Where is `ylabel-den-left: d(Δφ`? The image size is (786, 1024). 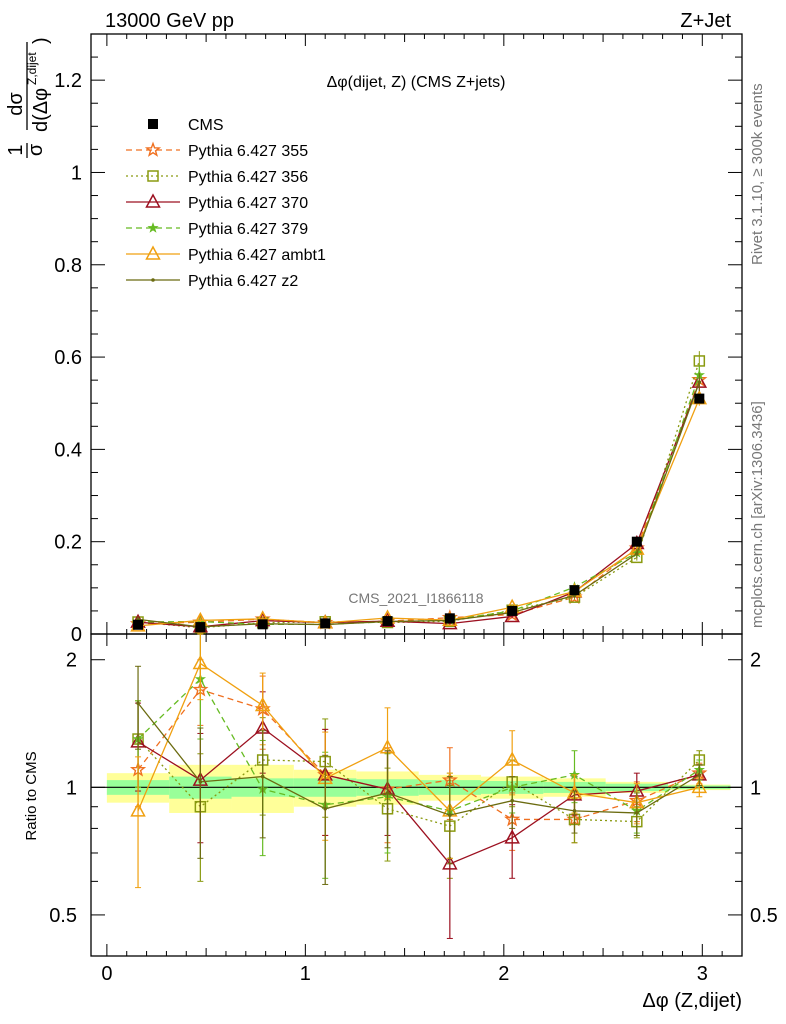 ylabel-den-left: d(Δφ is located at coordinates (41, 110).